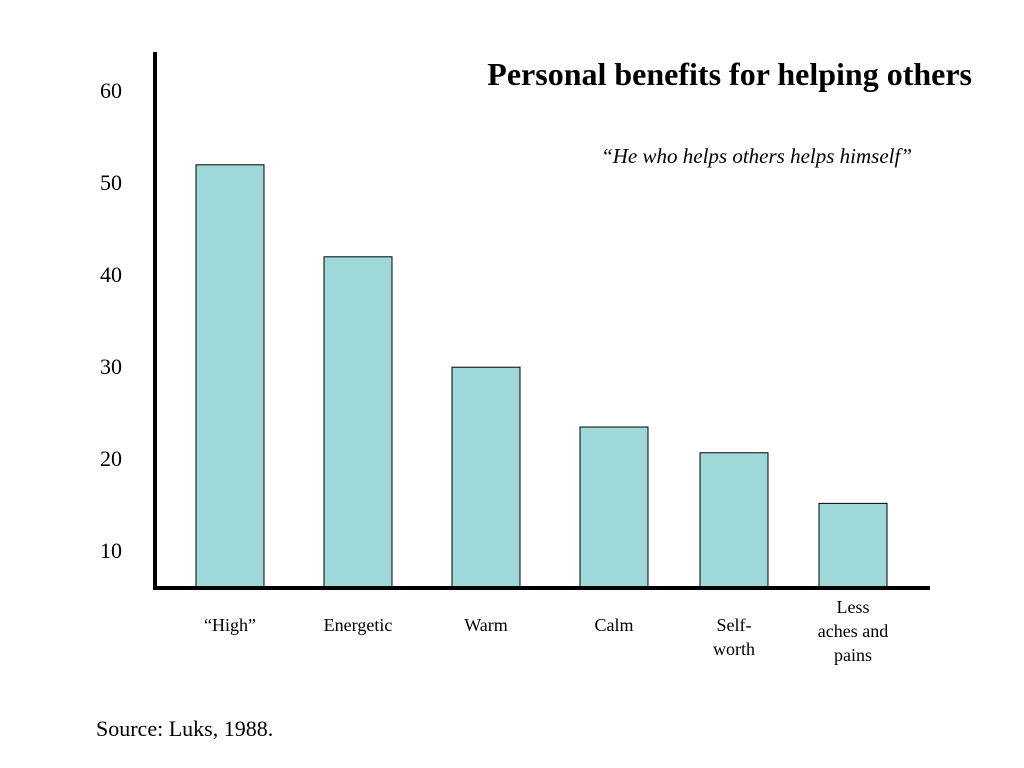  What do you see at coordinates (358, 625) in the screenshot?
I see `x-tick-label-1: Energetic` at bounding box center [358, 625].